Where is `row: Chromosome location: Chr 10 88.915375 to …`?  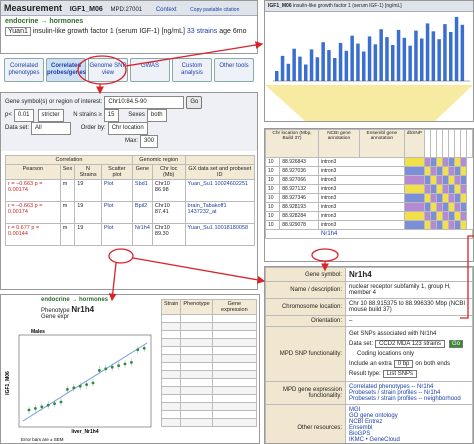
row: Chromosome location: Chr 10 88.915375 to … is located at coordinates (369, 307).